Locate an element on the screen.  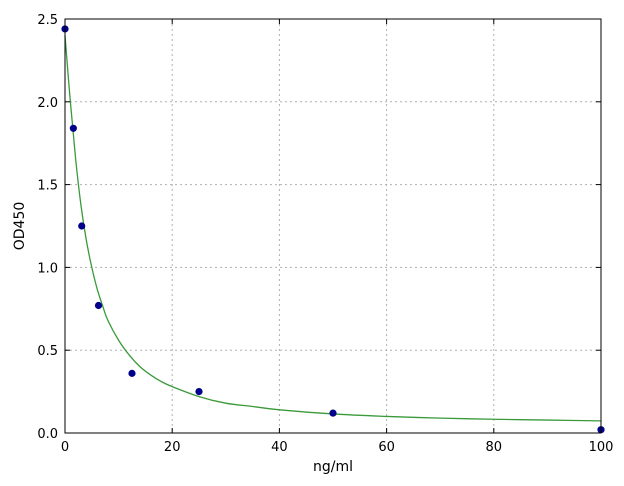
y-tick-label: 0.5 is located at coordinates (47, 351).